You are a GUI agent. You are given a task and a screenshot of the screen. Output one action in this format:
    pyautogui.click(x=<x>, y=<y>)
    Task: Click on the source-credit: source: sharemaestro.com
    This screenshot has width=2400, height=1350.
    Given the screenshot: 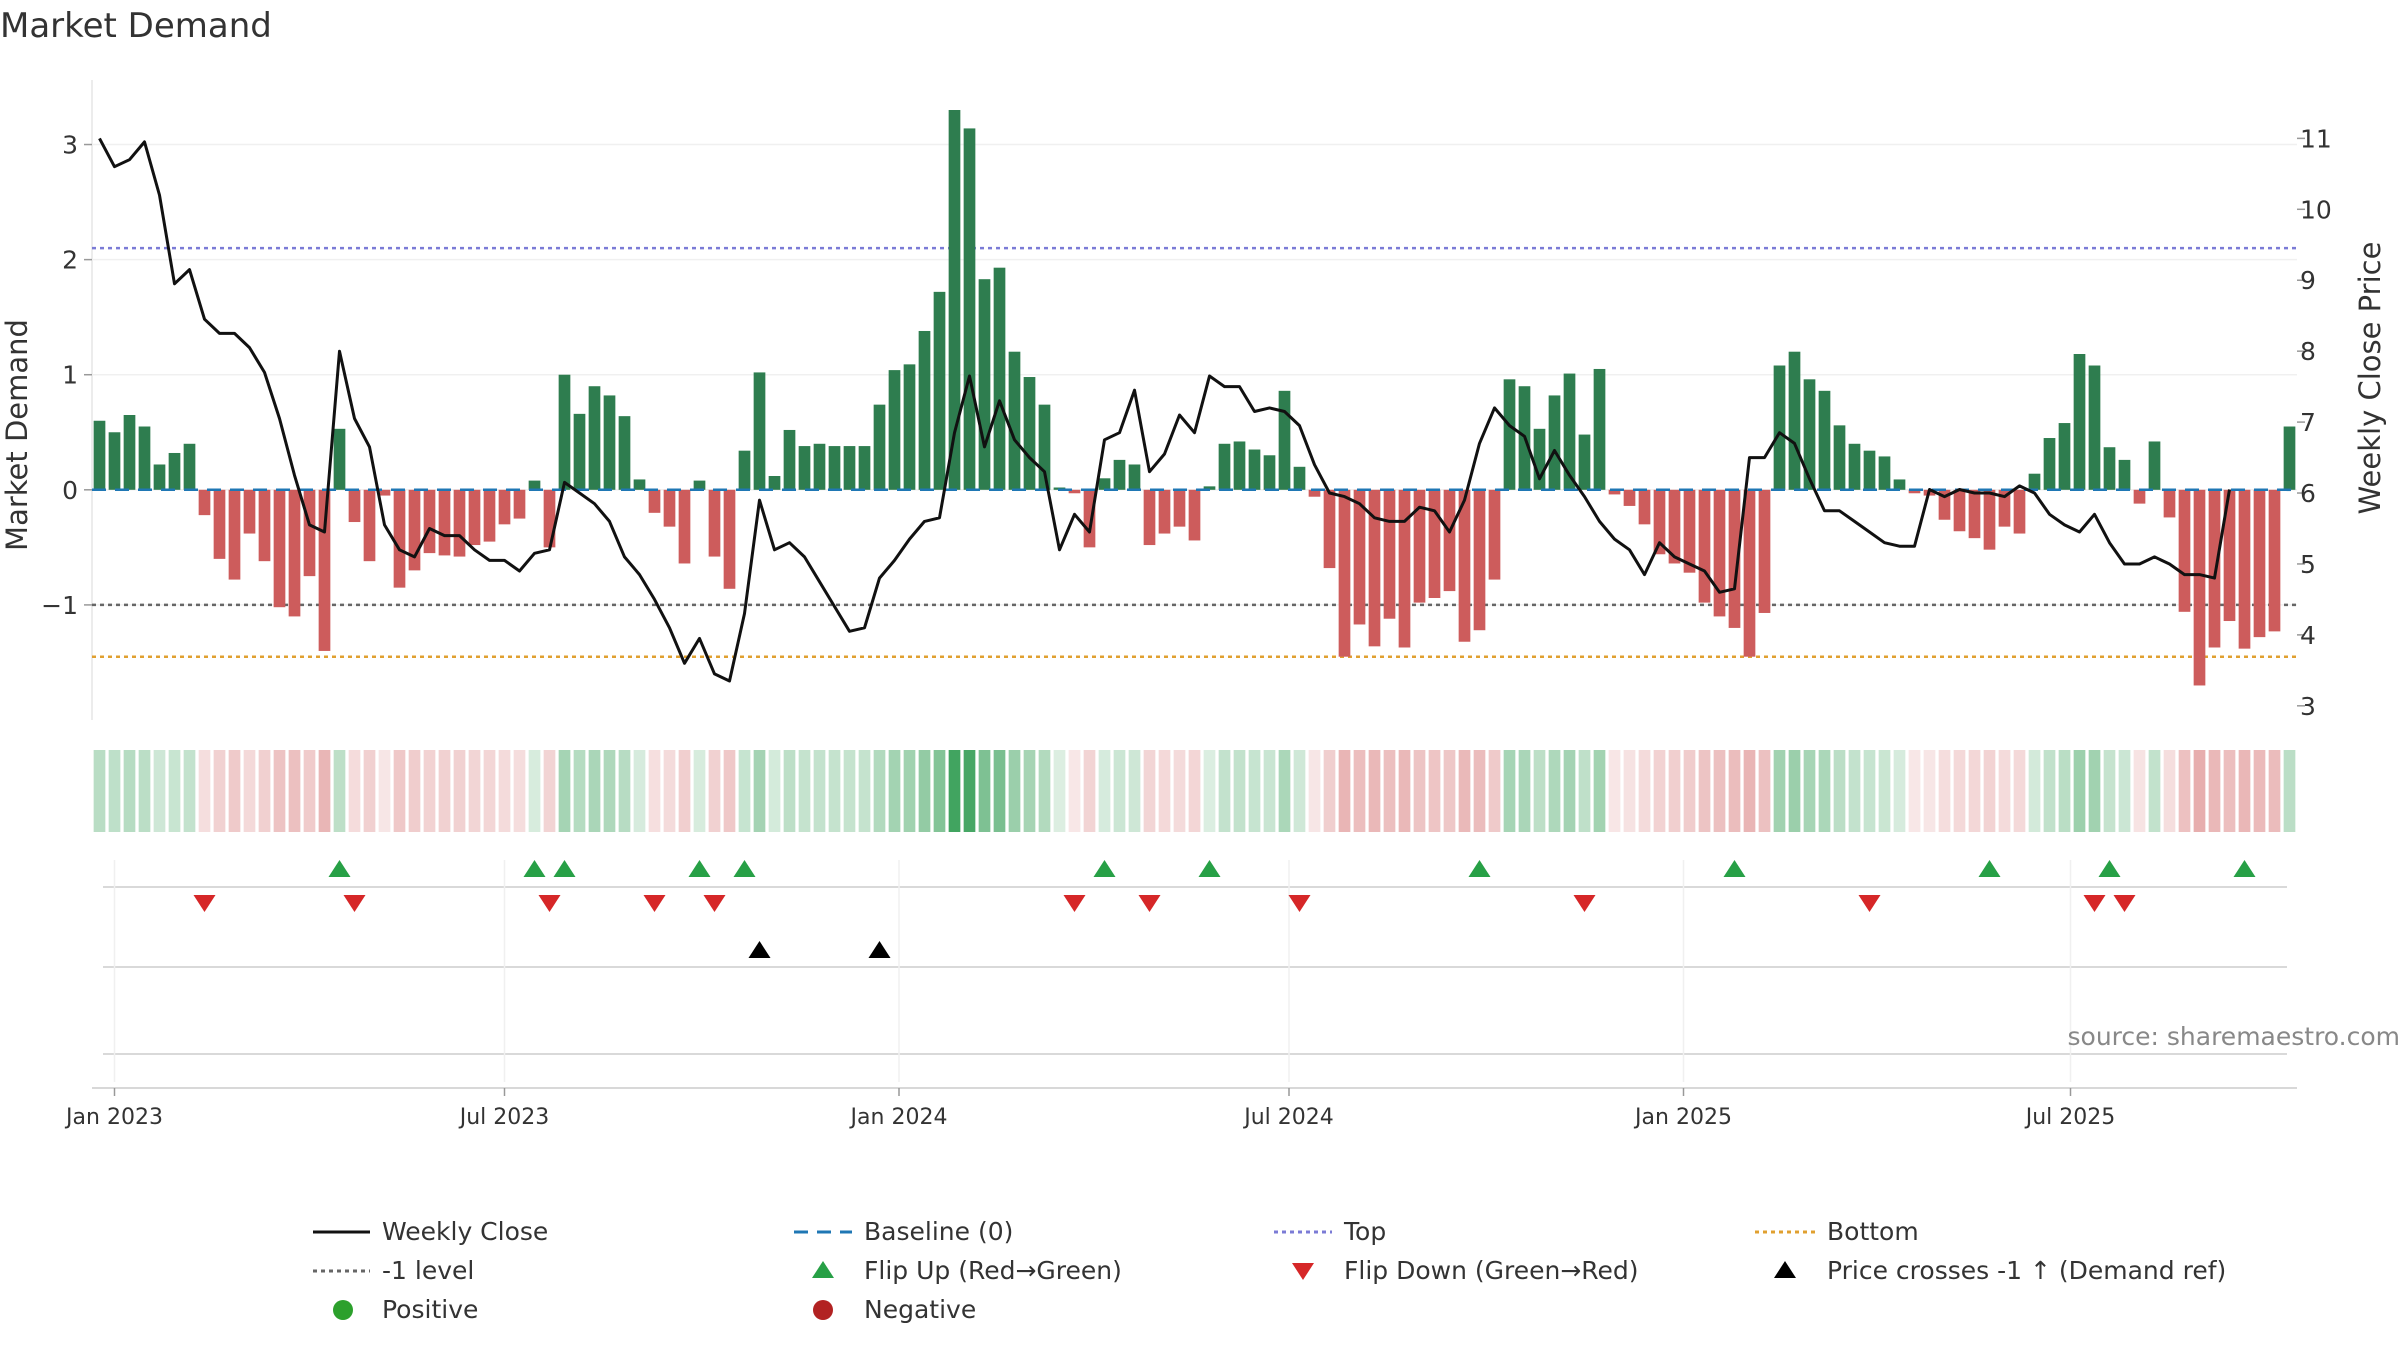 What is the action you would take?
    pyautogui.click(x=2233, y=1036)
    